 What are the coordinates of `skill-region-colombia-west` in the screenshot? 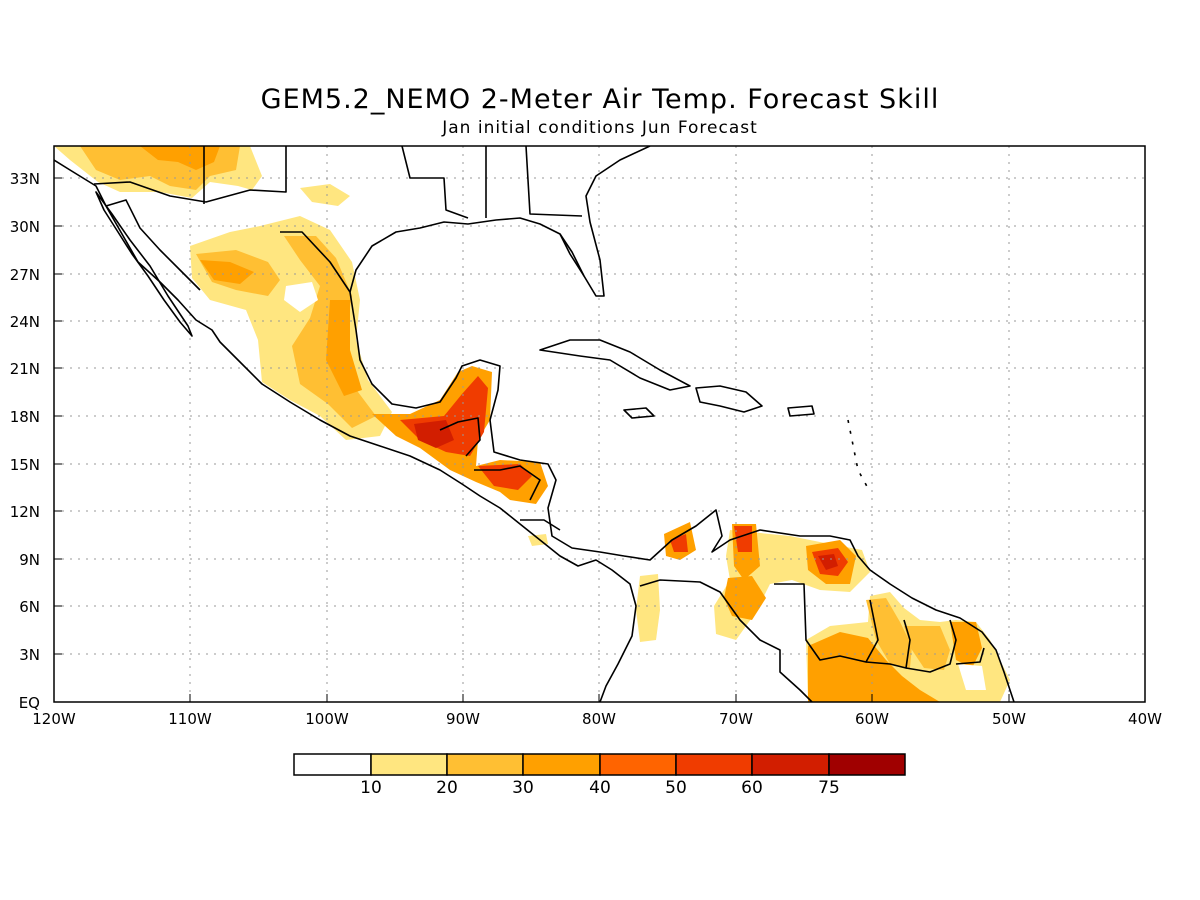 It's located at (648, 608).